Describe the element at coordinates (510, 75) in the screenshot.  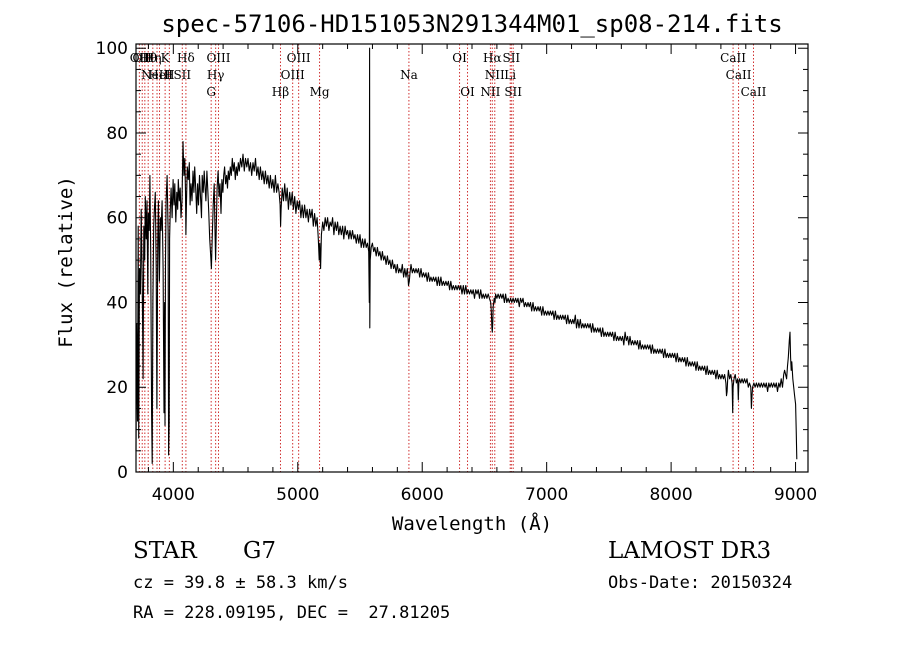
I see `line-label: Li` at that location.